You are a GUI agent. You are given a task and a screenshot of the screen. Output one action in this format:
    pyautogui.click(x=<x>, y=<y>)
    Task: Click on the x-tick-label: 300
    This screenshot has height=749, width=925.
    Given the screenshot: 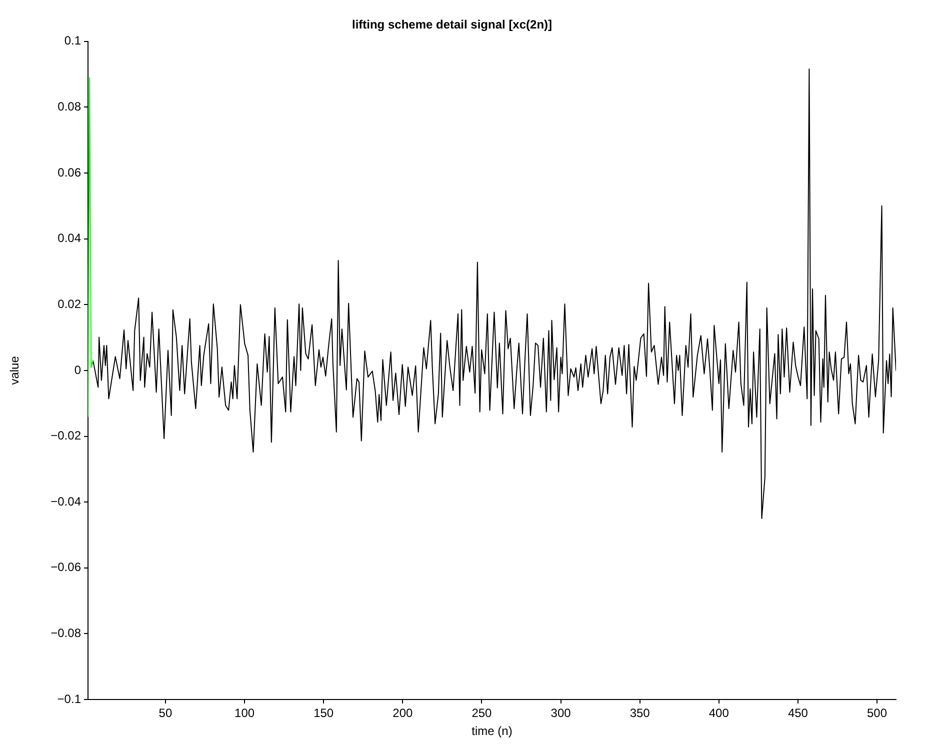 What is the action you would take?
    pyautogui.click(x=561, y=713)
    